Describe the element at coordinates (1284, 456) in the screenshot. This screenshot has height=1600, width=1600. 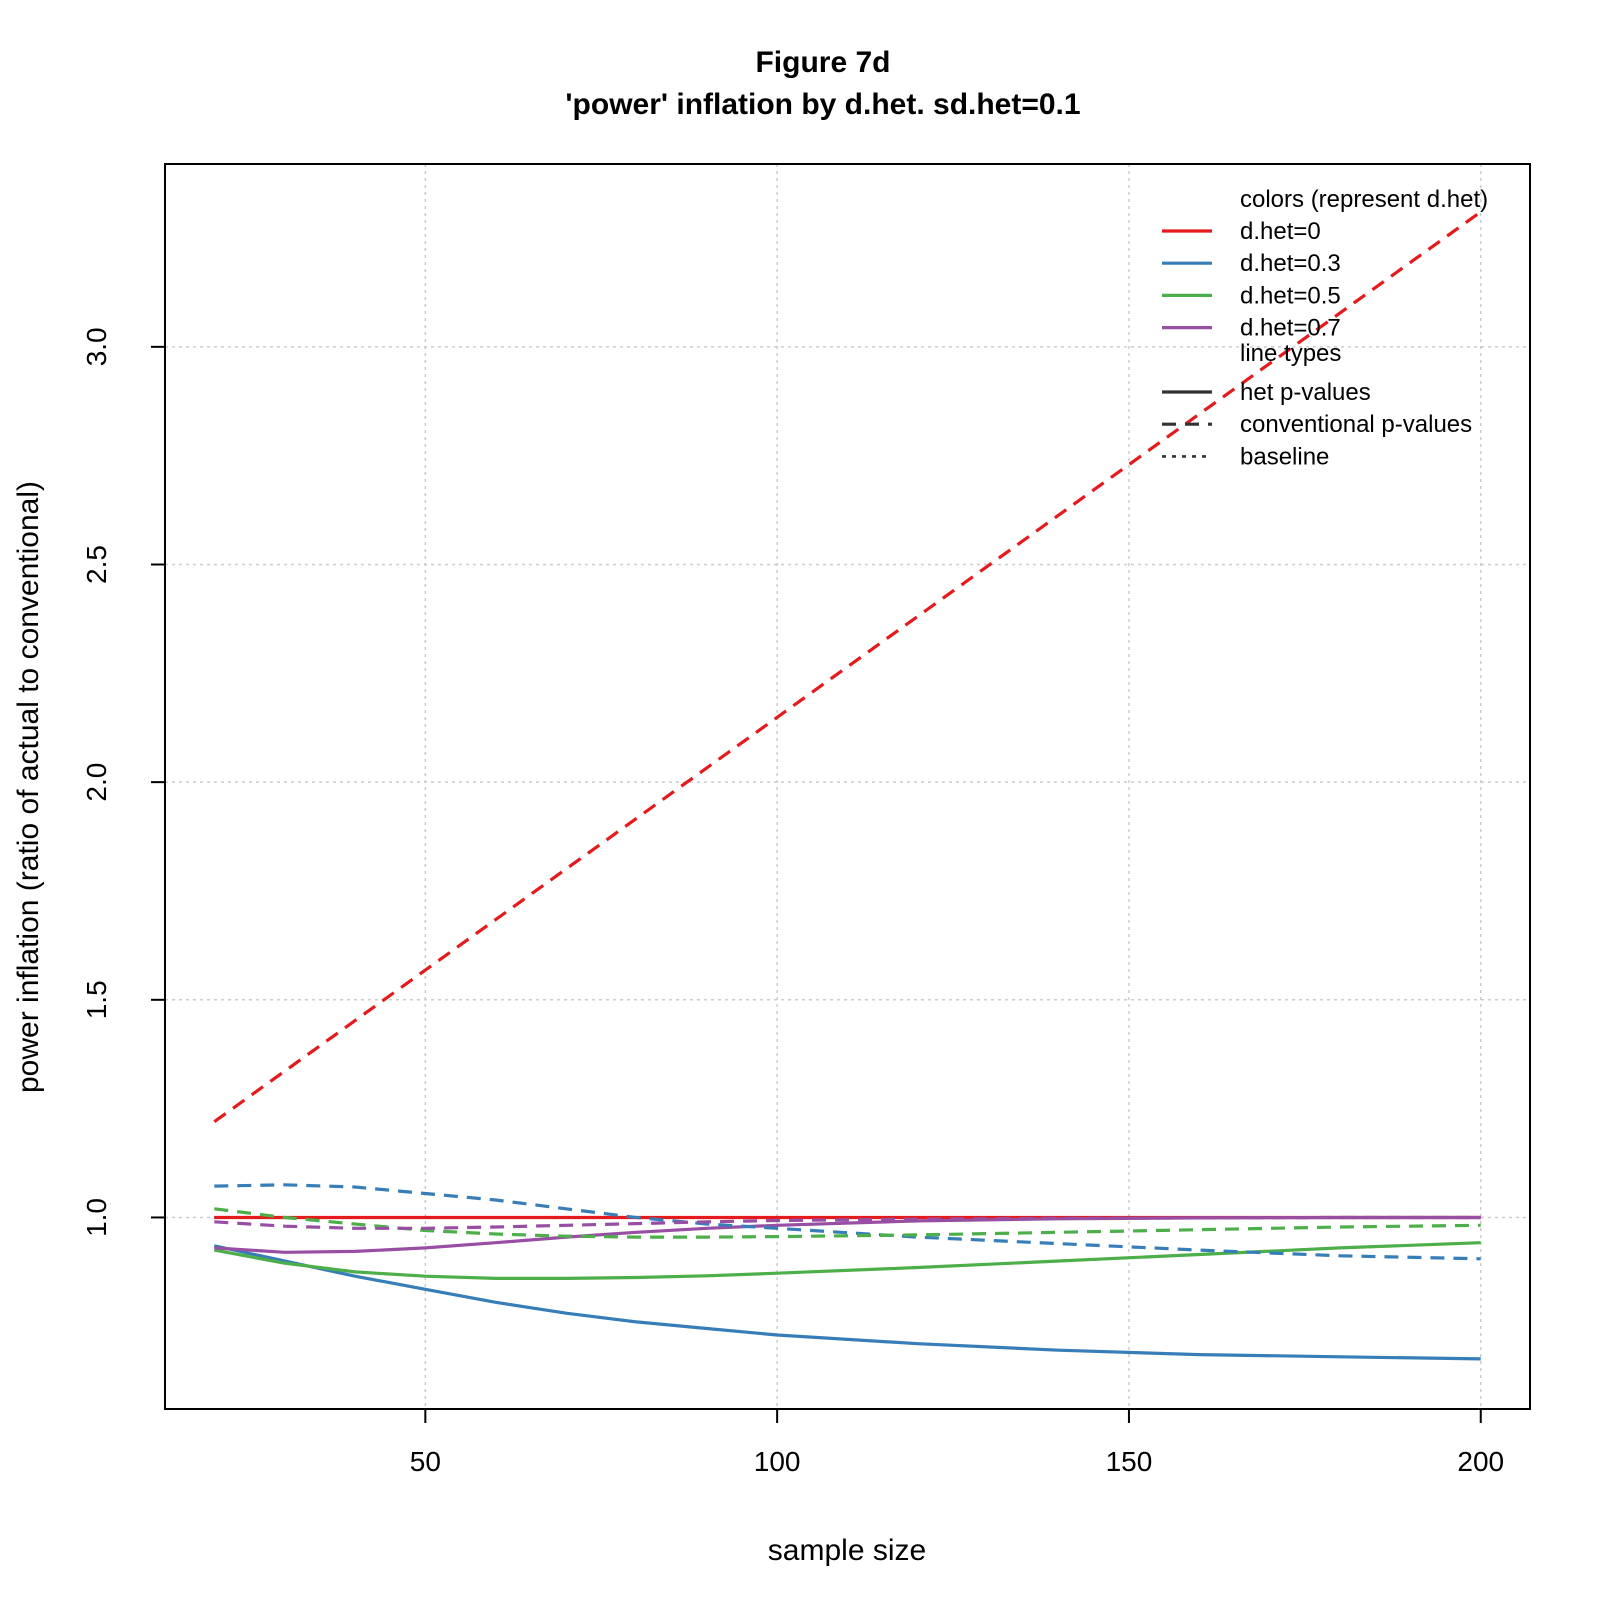
I see `legend-label: baseline` at that location.